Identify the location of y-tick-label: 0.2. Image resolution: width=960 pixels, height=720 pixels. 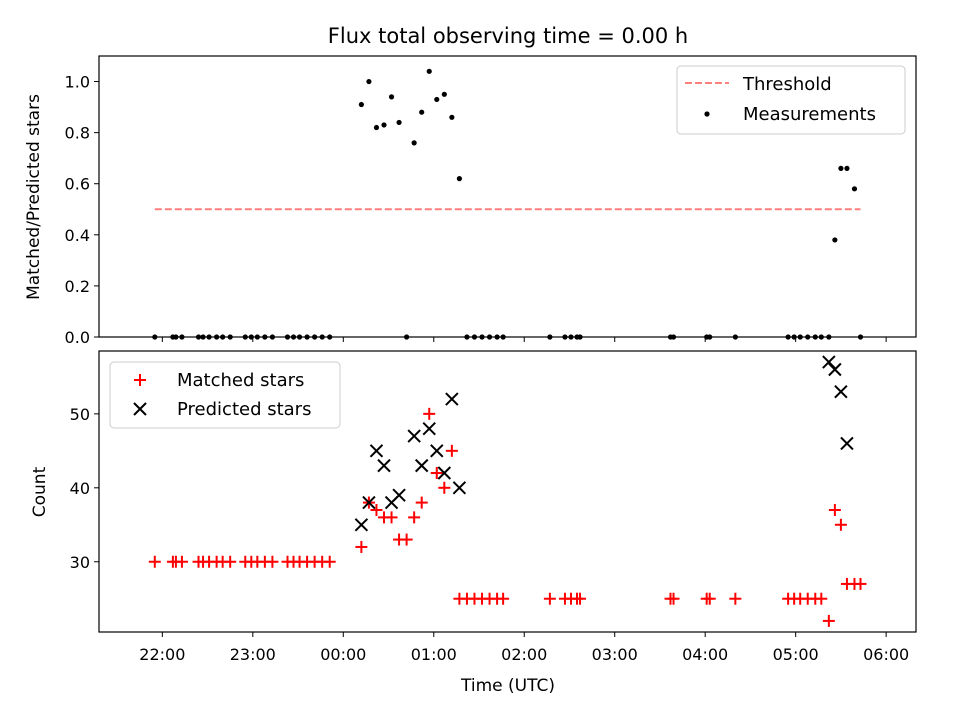
(77, 286).